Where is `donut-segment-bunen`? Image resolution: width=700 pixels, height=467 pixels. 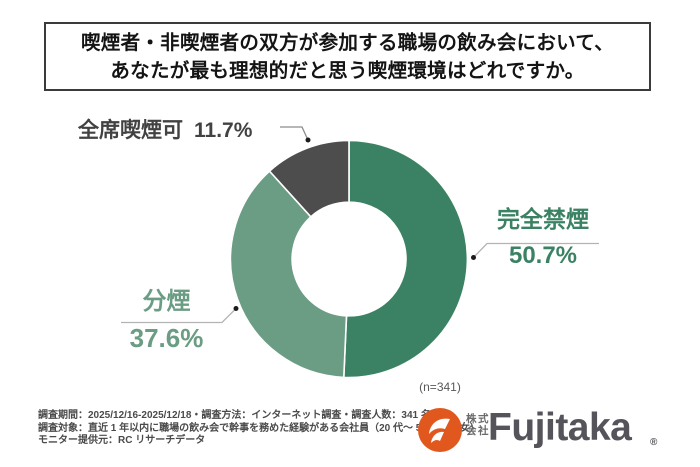
donut-segment-bunen is located at coordinates (288, 274).